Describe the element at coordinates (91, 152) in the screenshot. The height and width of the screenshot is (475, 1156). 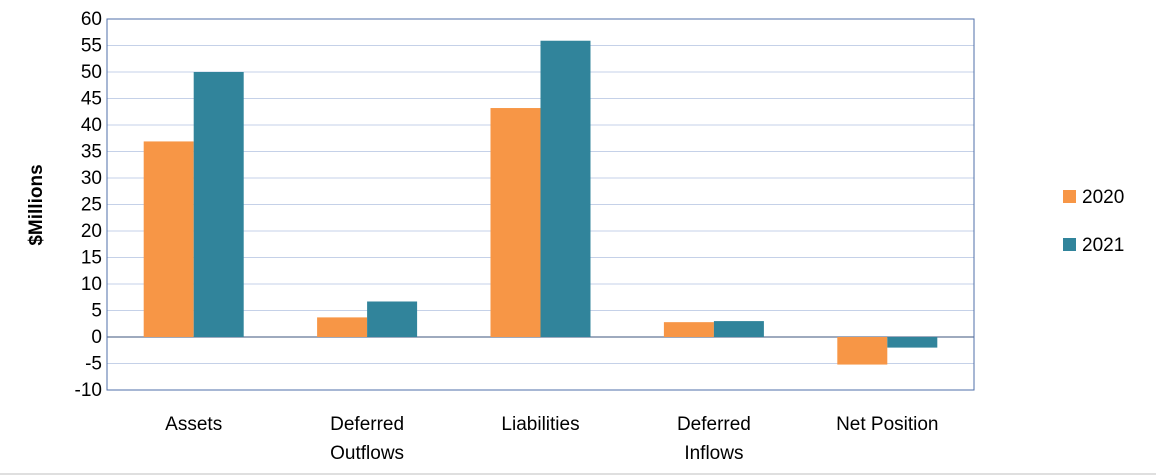
I see `y-tick-label: 35` at that location.